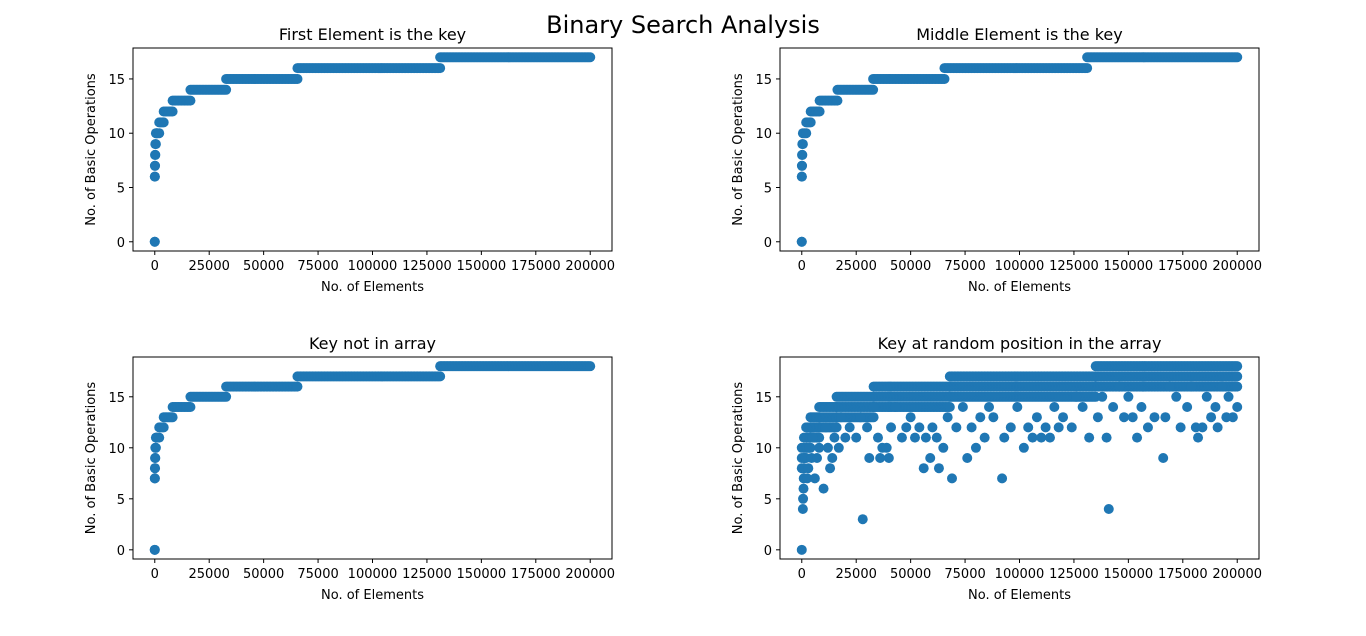 The image size is (1366, 636). What do you see at coordinates (1019, 34) in the screenshot?
I see `subplot-title: Middle Element is the key` at bounding box center [1019, 34].